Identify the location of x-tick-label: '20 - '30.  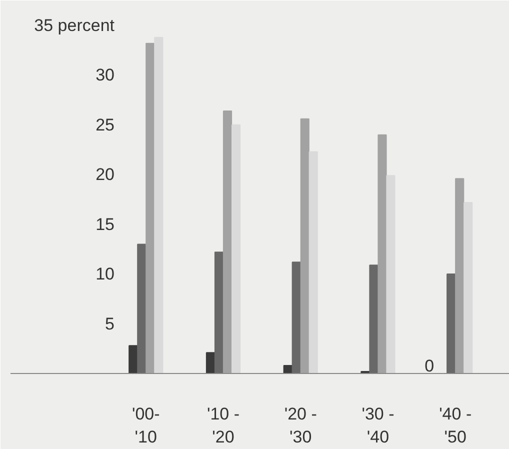
(300, 425).